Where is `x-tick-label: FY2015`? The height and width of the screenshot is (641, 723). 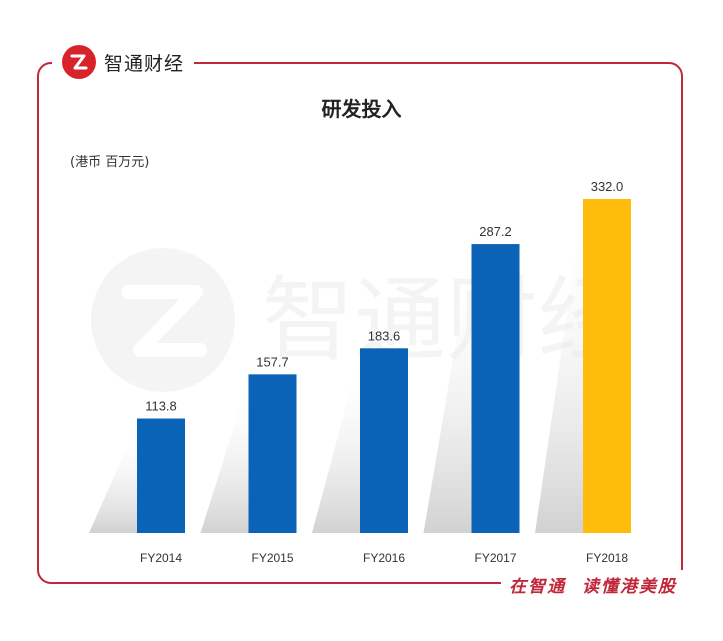
x-tick-label: FY2015 is located at coordinates (272, 558).